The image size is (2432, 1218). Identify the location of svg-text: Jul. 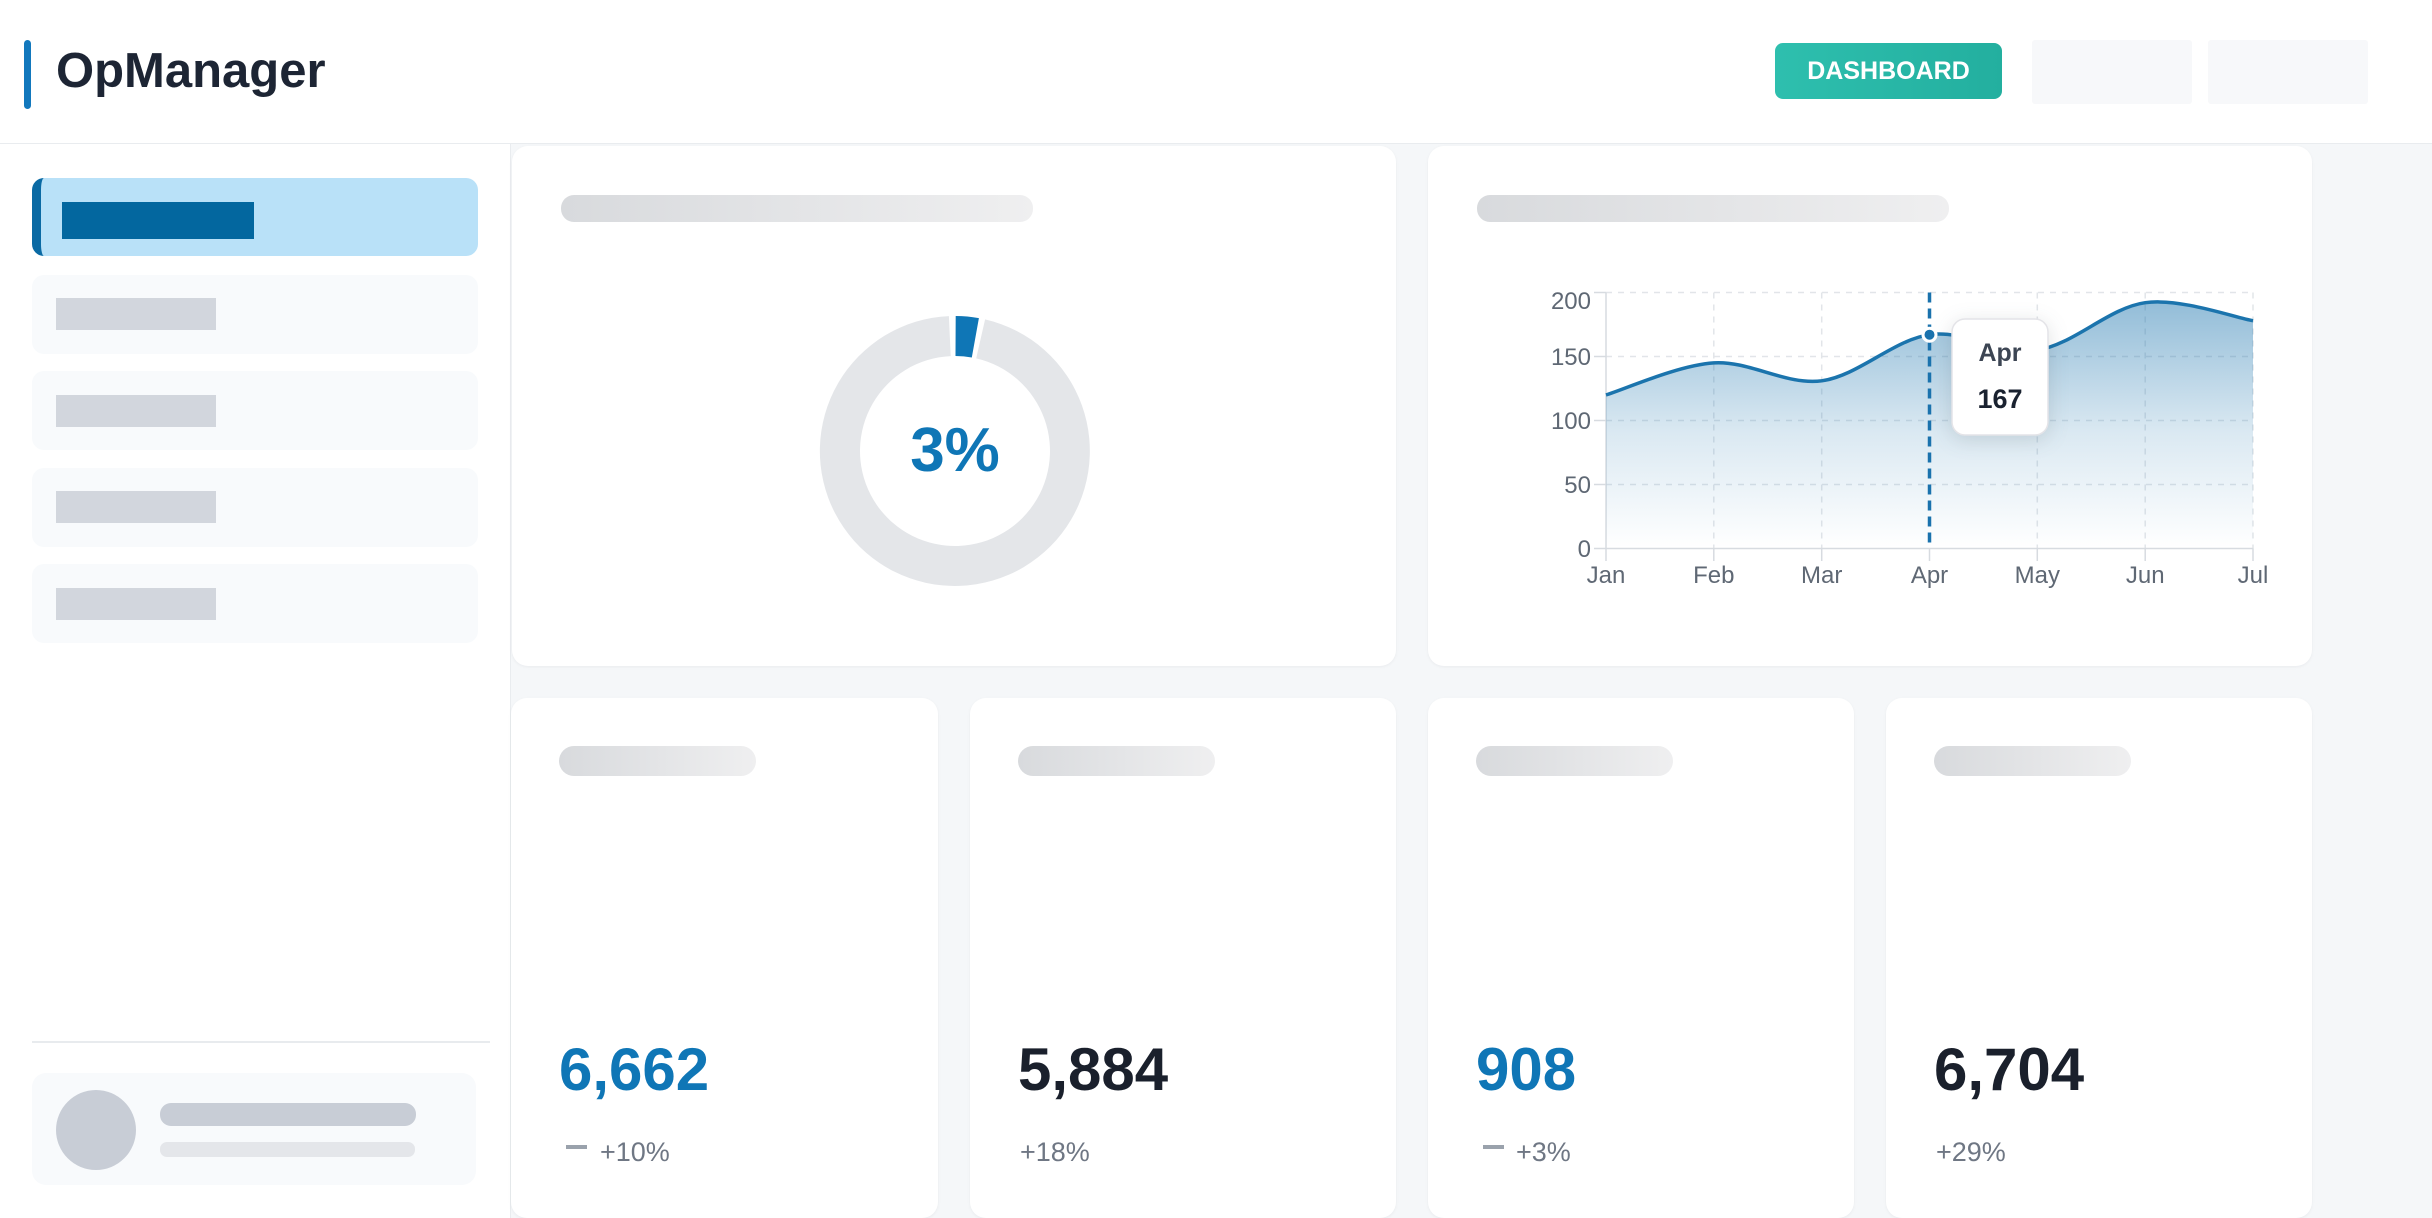
(2253, 575).